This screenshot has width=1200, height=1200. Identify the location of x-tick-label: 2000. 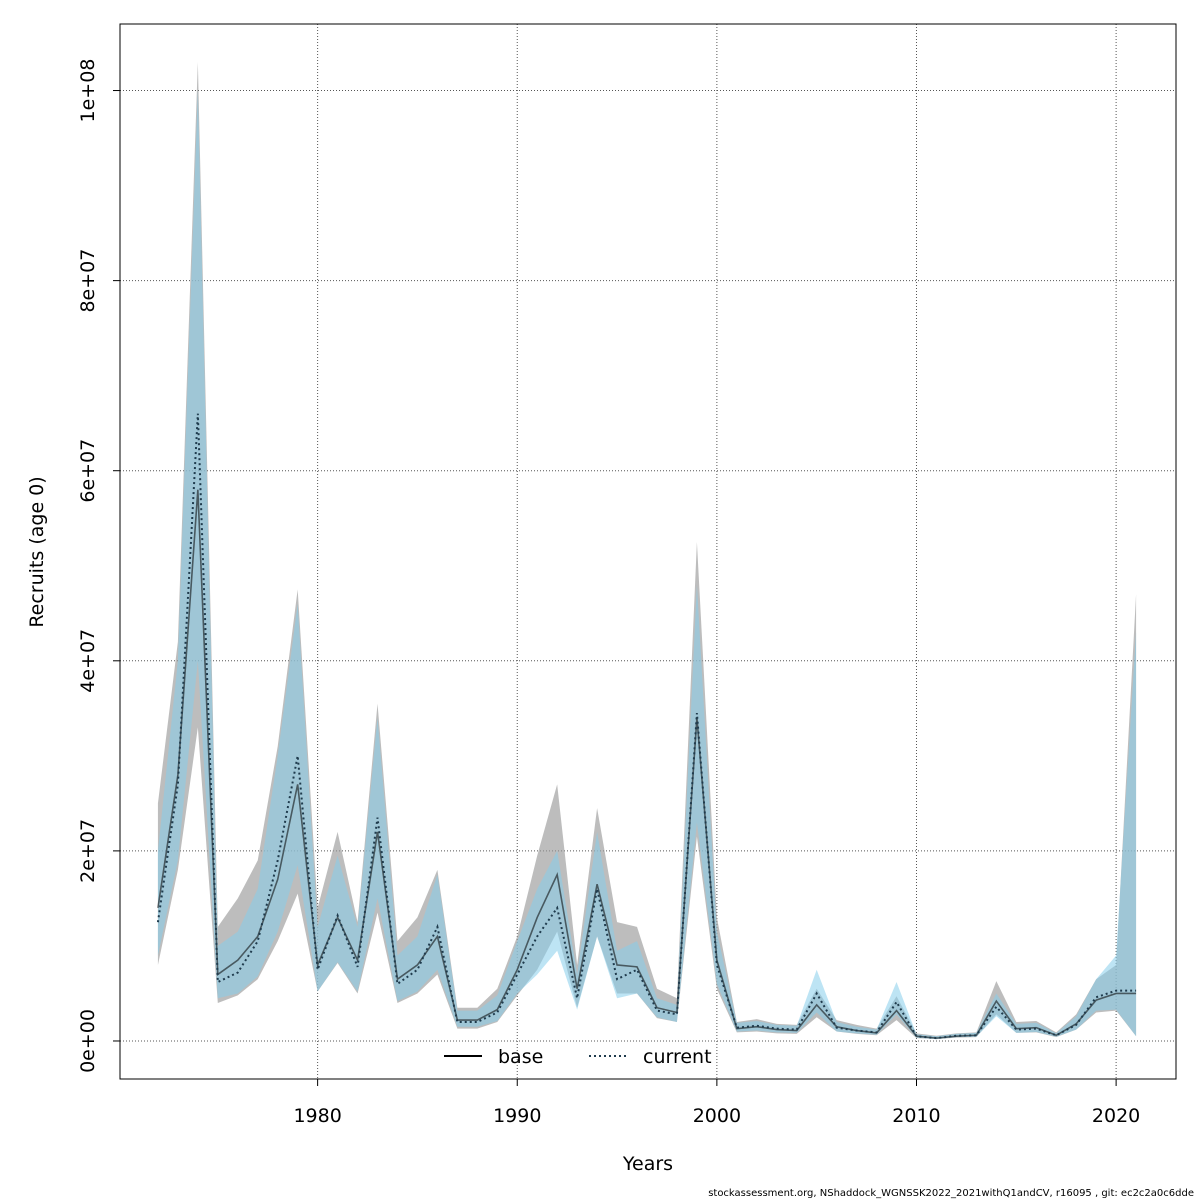
(717, 1116).